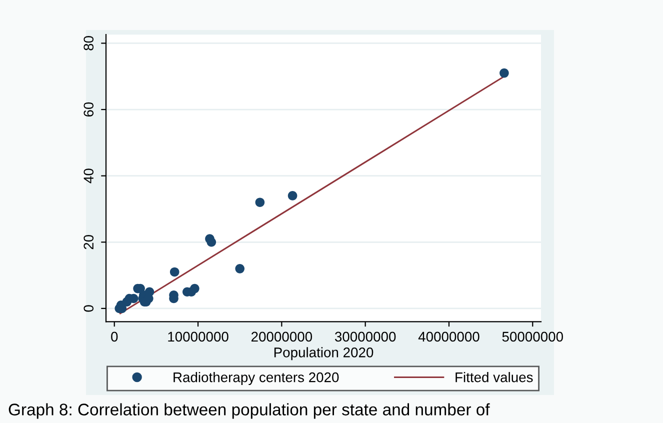  Describe the element at coordinates (256, 378) in the screenshot. I see `legend-label: Radiotherapy centers 2020` at that location.